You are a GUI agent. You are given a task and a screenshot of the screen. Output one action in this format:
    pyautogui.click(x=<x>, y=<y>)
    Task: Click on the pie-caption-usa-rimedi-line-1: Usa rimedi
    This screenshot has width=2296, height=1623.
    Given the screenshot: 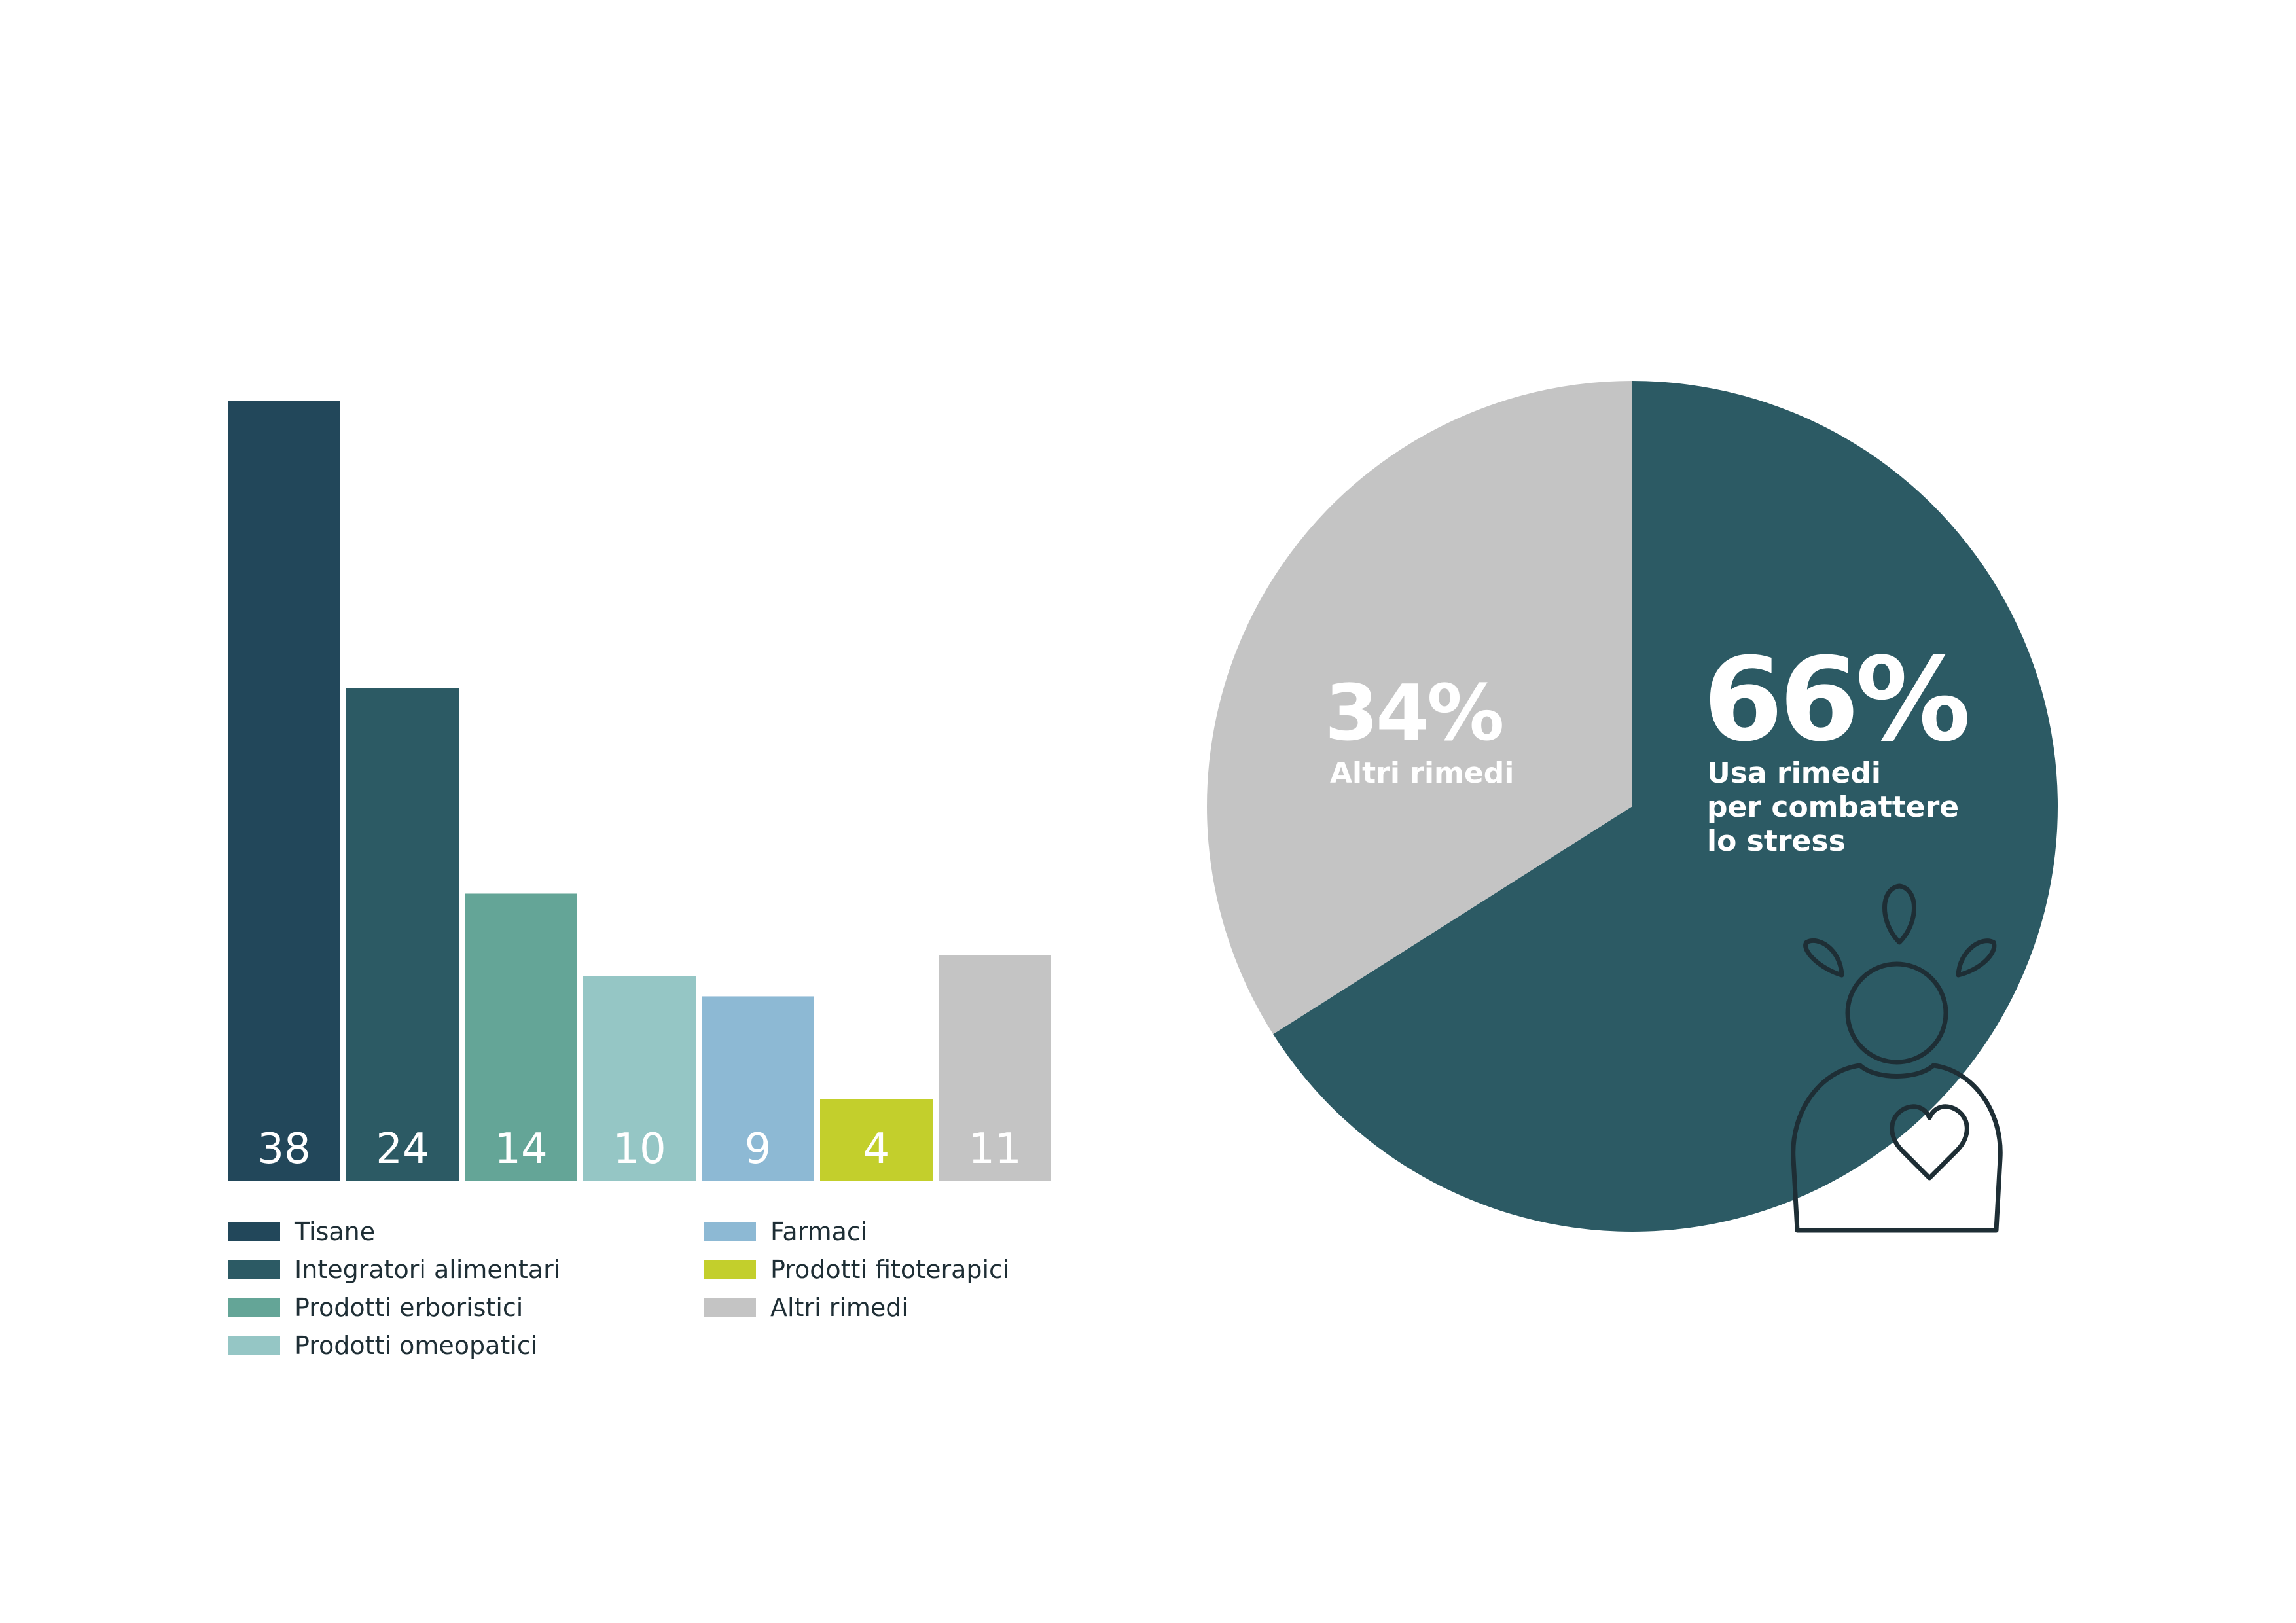 What is the action you would take?
    pyautogui.click(x=1794, y=774)
    